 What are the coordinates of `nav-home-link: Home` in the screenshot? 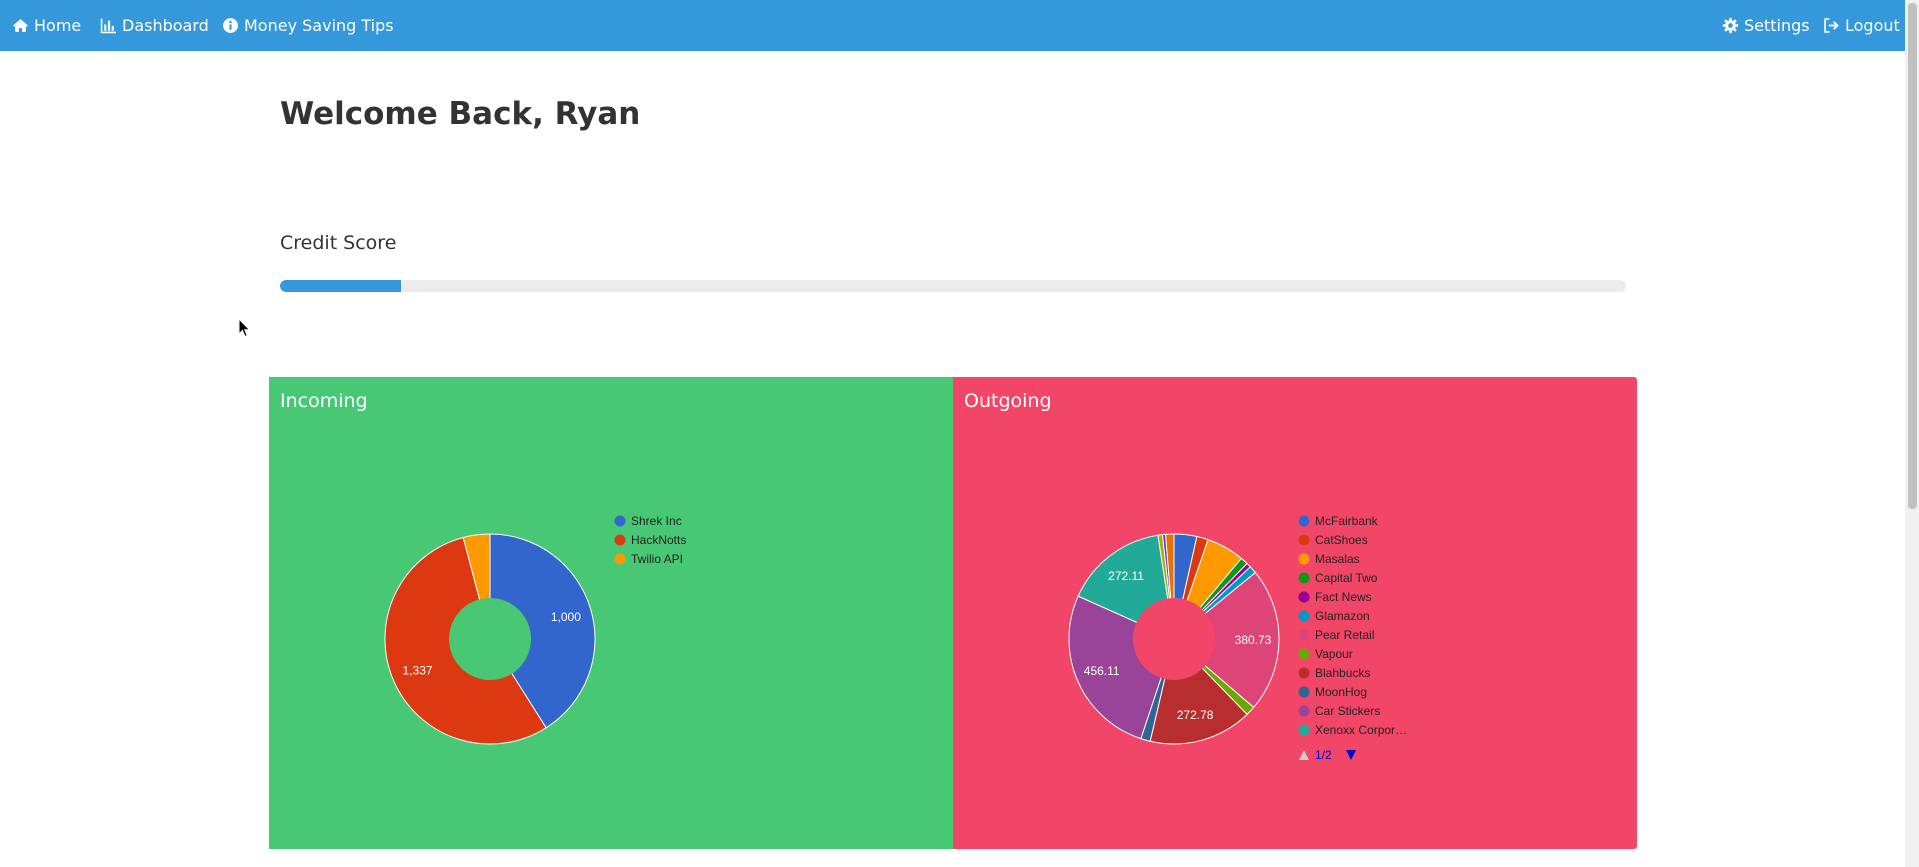 It's located at (46, 25).